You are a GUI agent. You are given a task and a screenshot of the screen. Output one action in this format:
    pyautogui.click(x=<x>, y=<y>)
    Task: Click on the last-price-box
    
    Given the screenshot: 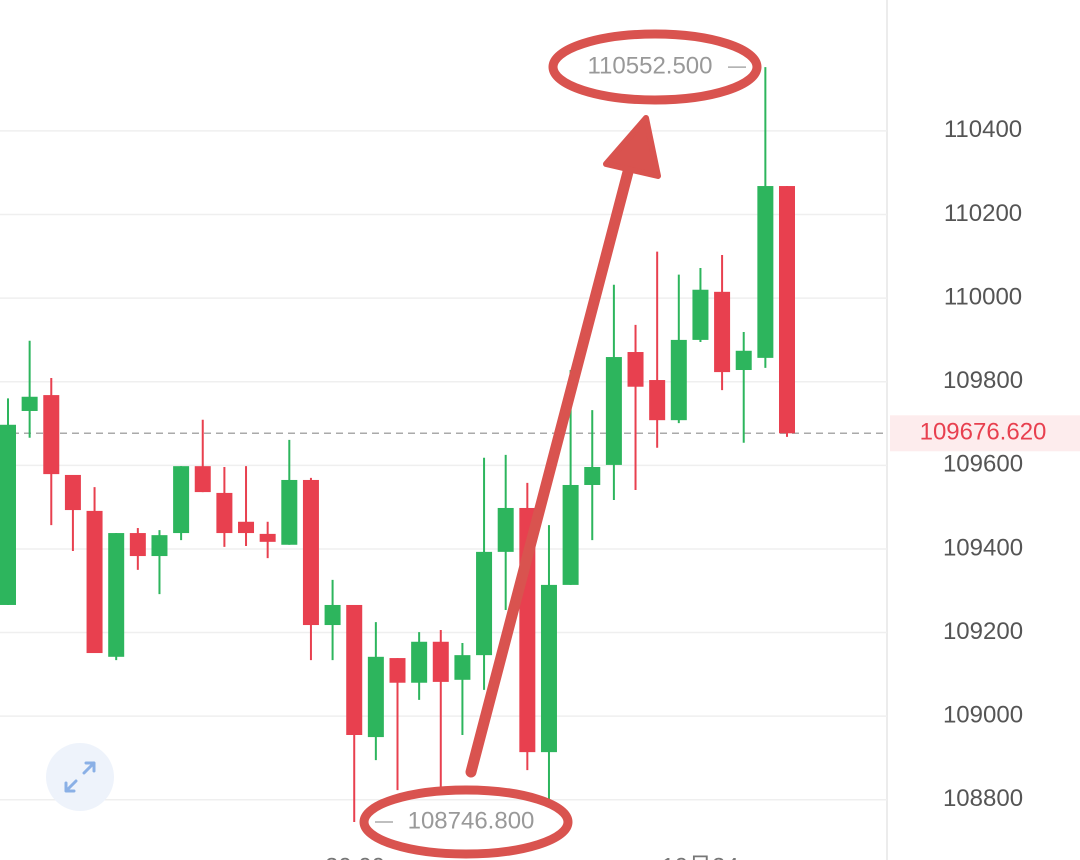 What is the action you would take?
    pyautogui.click(x=985, y=433)
    